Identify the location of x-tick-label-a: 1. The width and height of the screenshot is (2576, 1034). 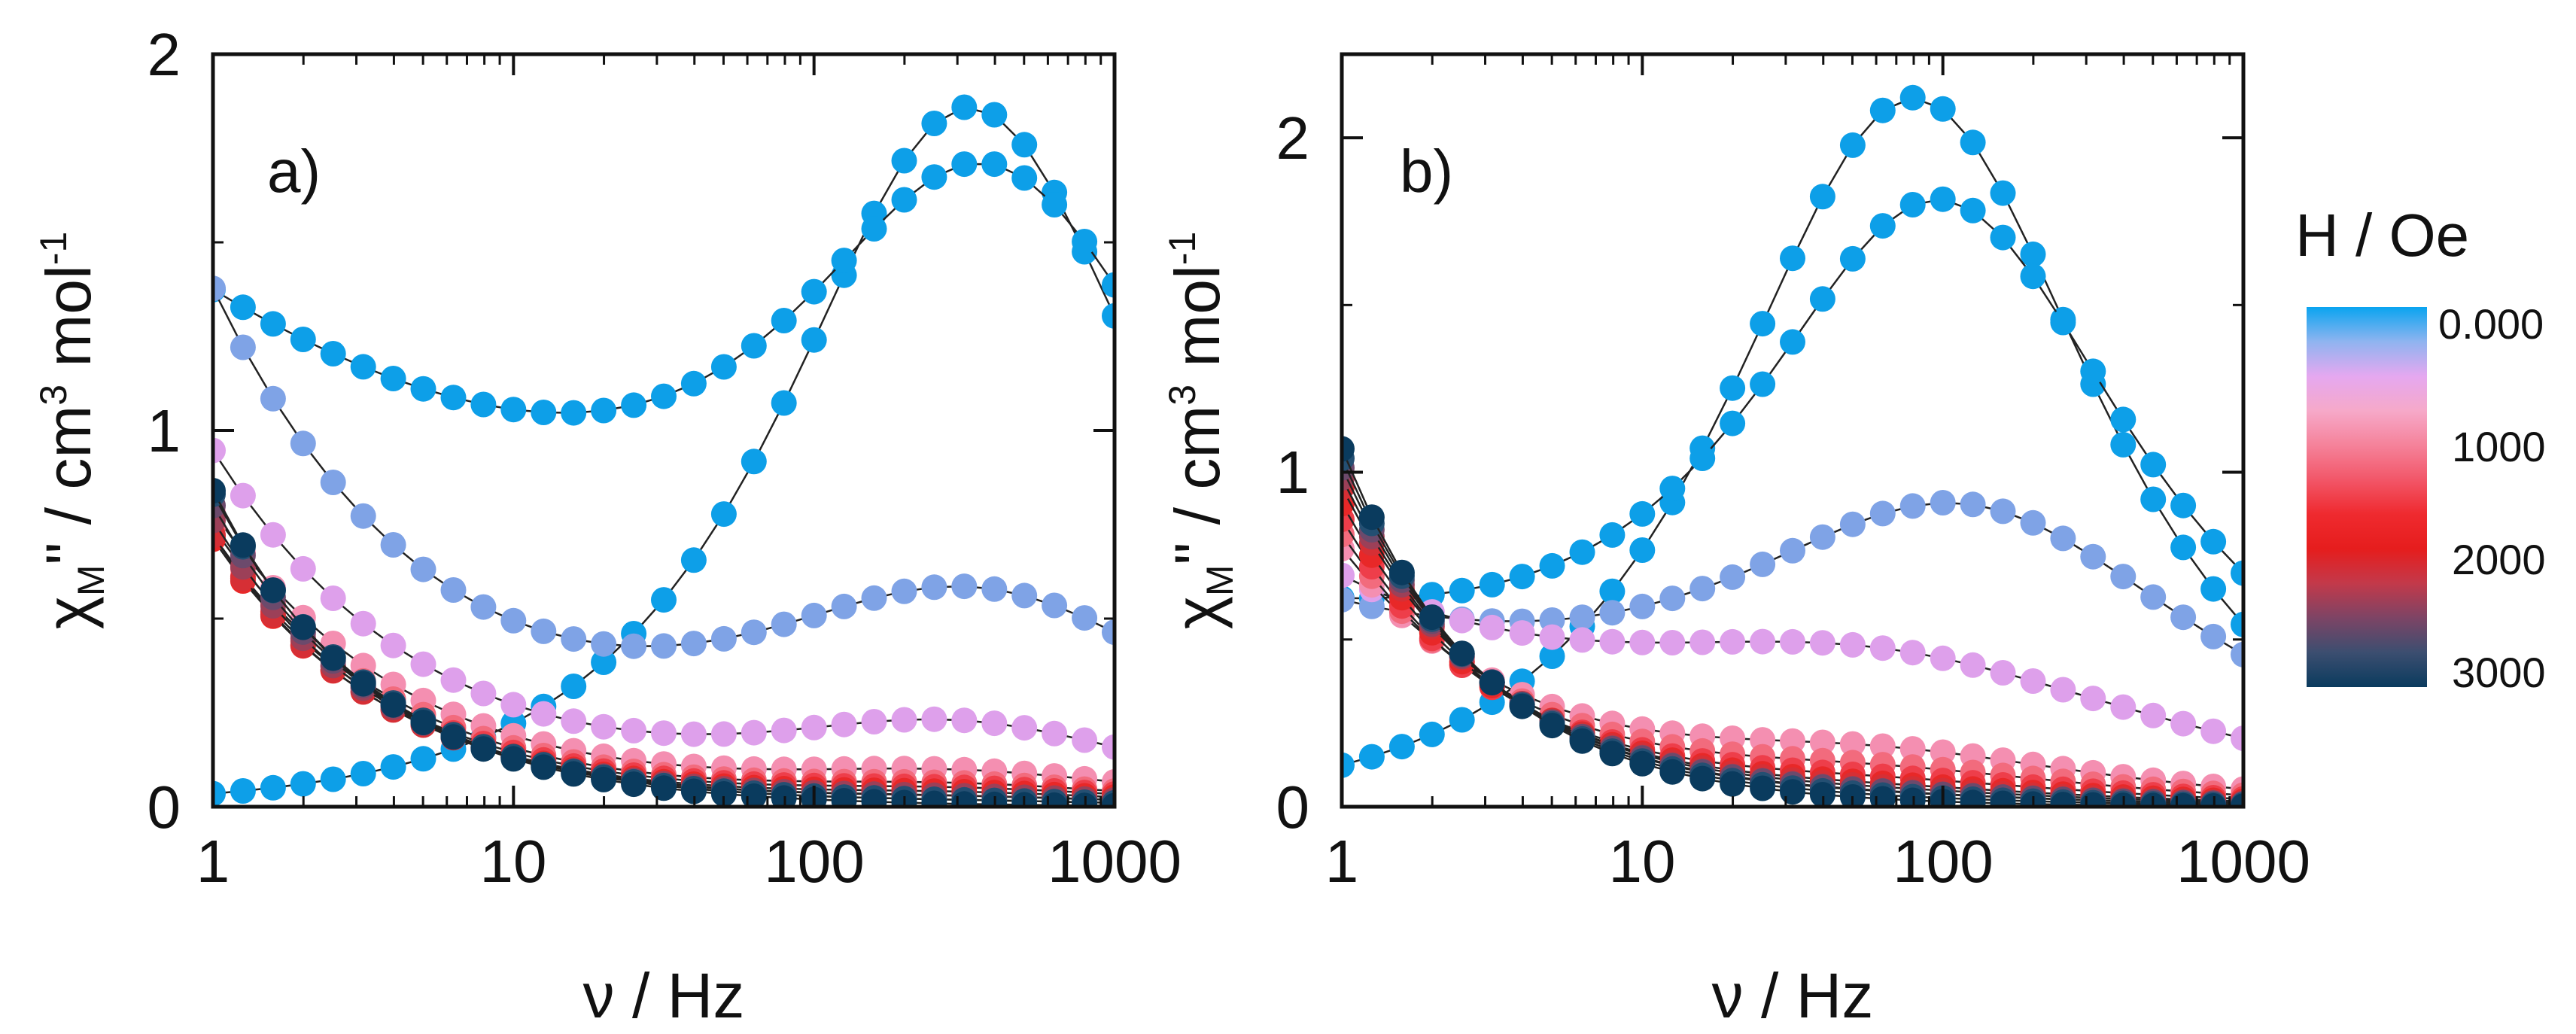
(213, 861).